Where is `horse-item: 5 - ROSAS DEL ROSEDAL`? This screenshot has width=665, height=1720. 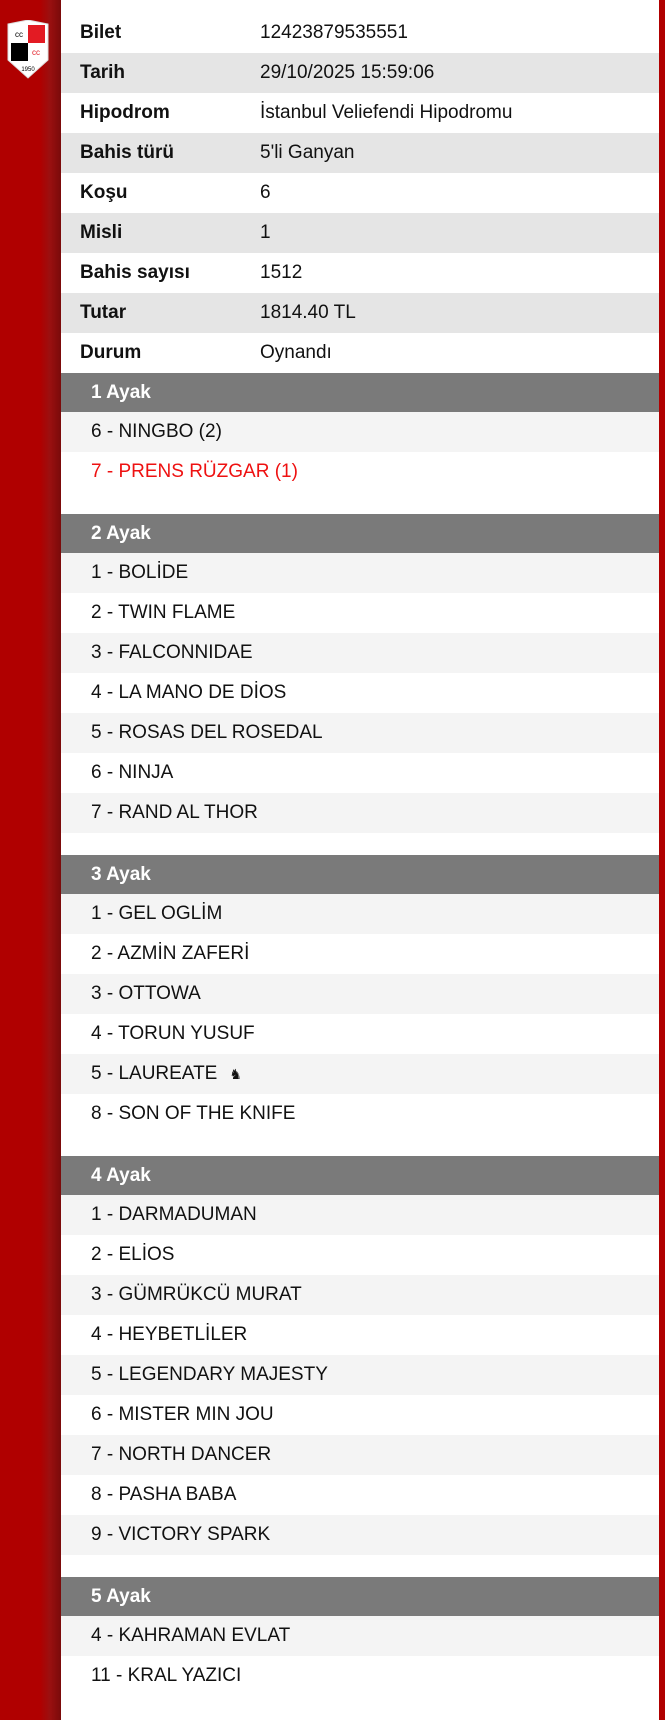 horse-item: 5 - ROSAS DEL ROSEDAL is located at coordinates (360, 733).